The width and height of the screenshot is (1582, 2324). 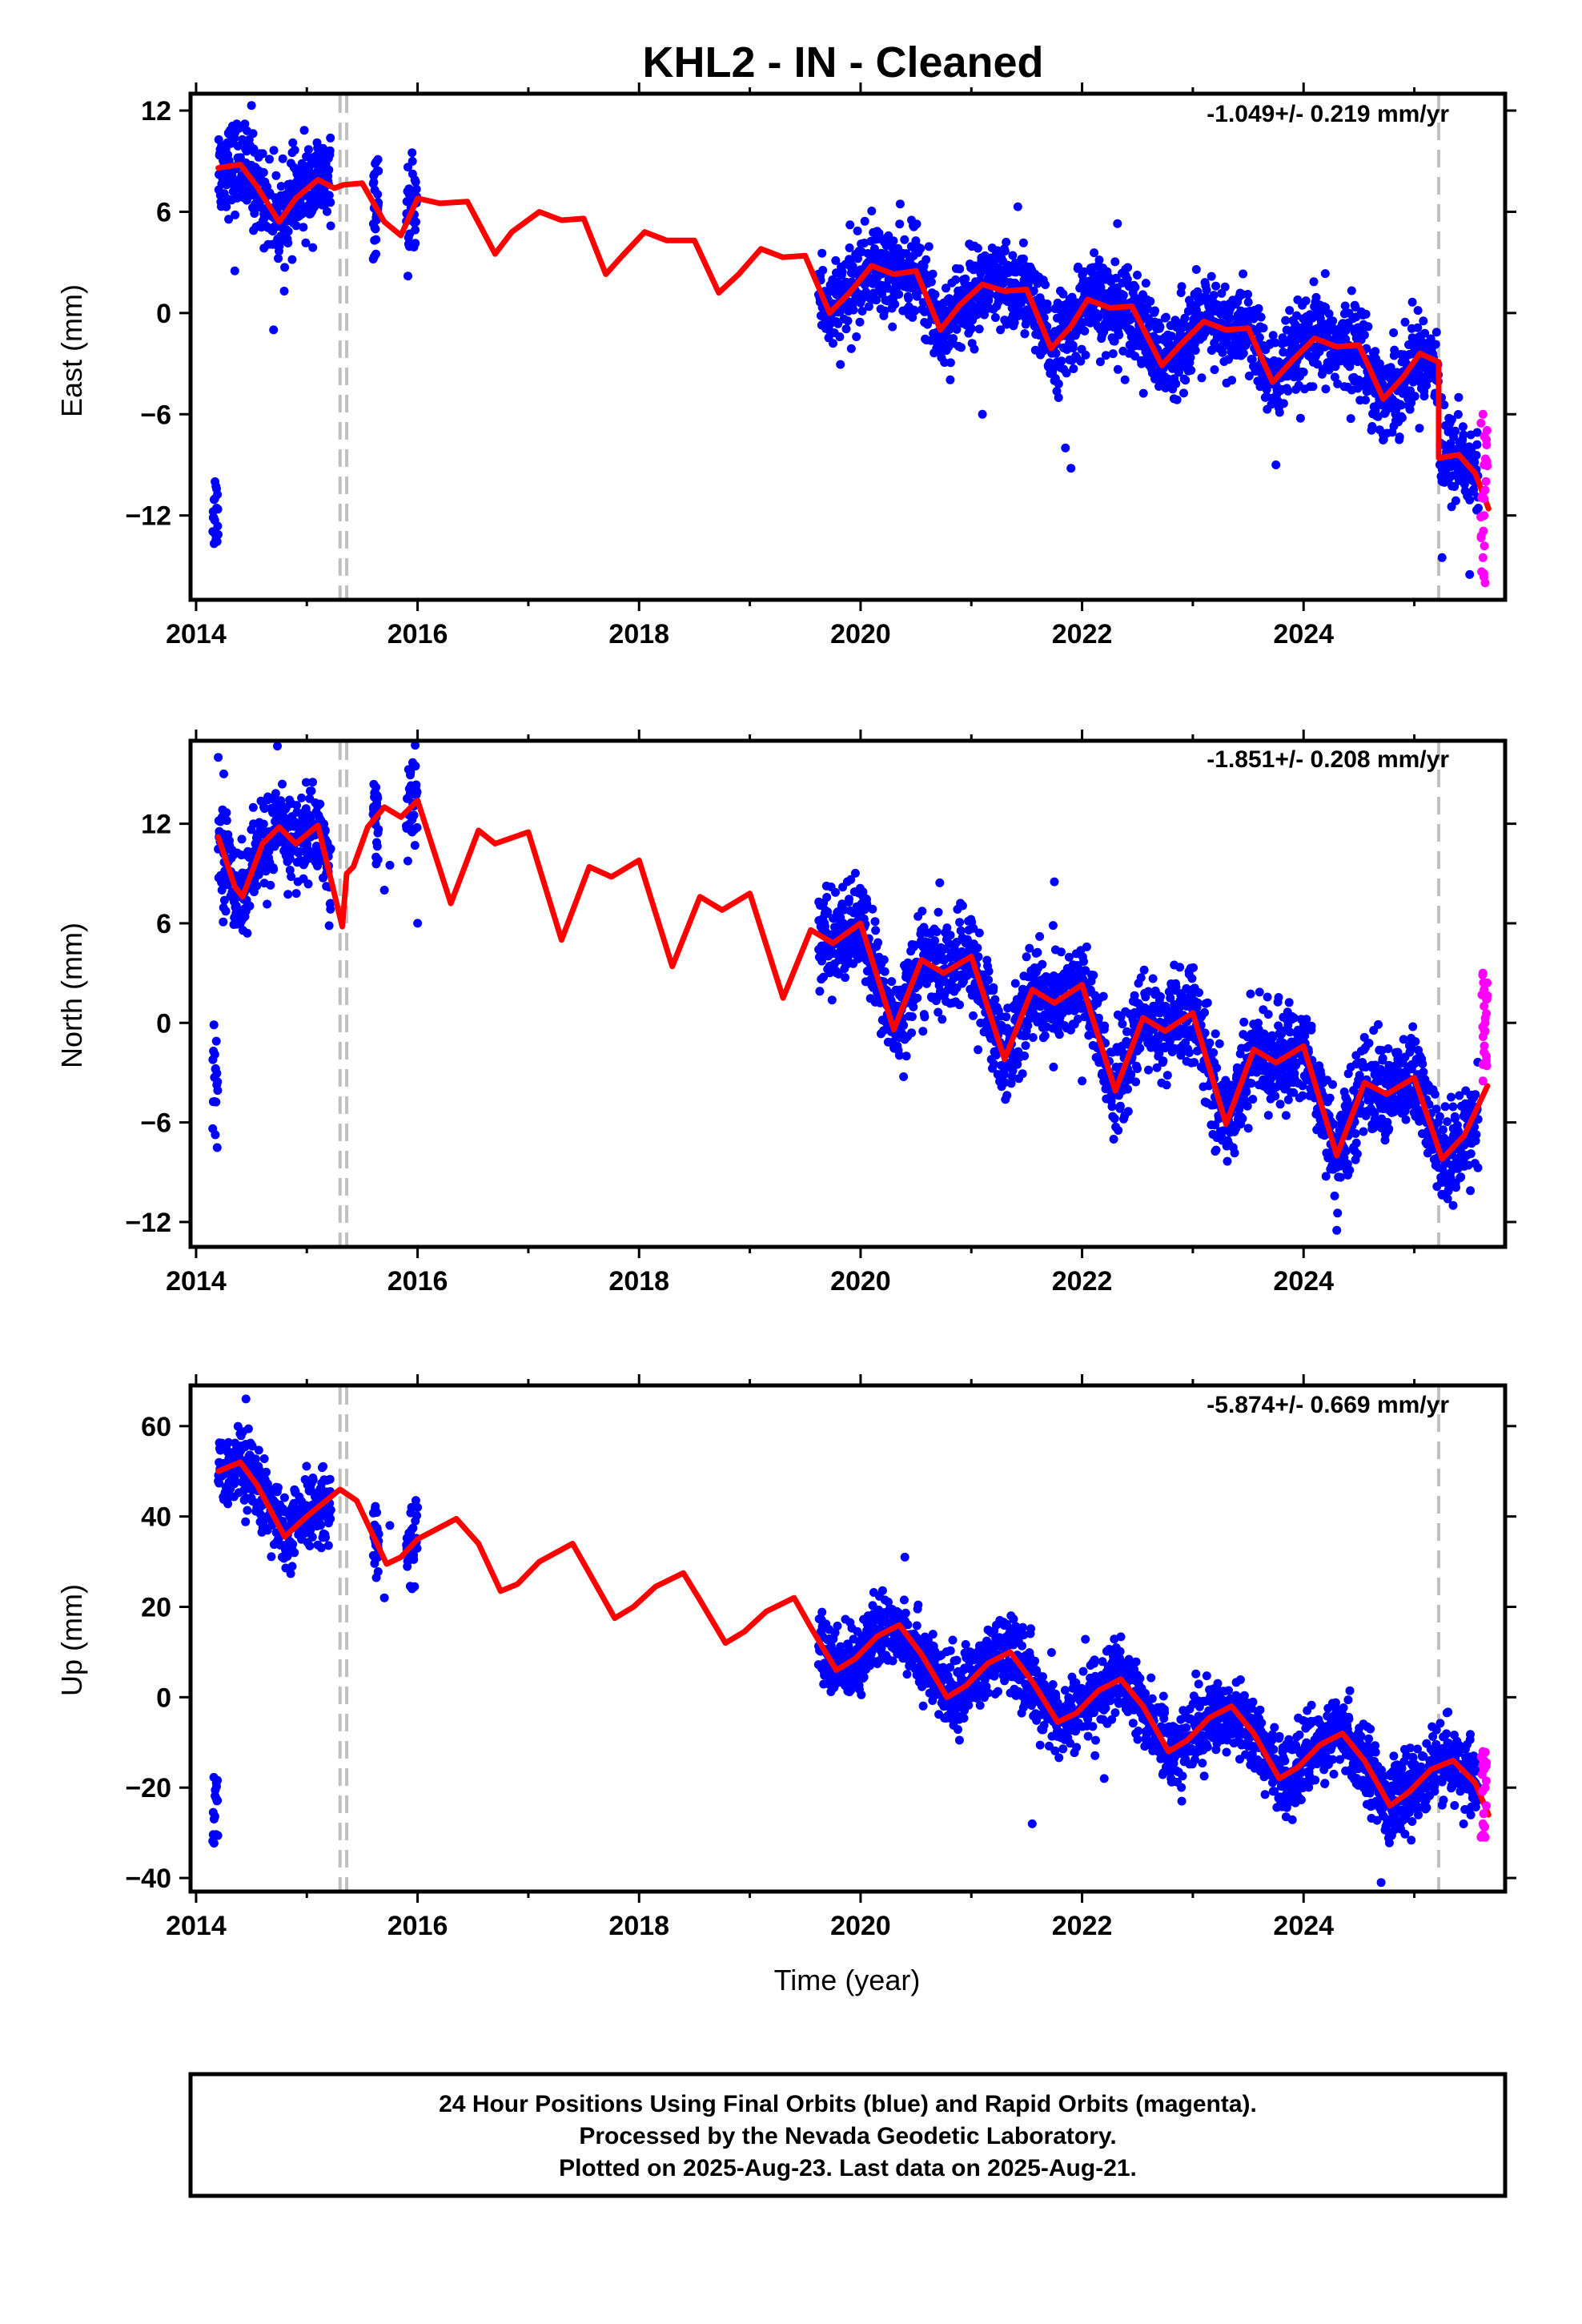 What do you see at coordinates (843, 62) in the screenshot?
I see `chart-title: KHL2 - IN - Cleaned` at bounding box center [843, 62].